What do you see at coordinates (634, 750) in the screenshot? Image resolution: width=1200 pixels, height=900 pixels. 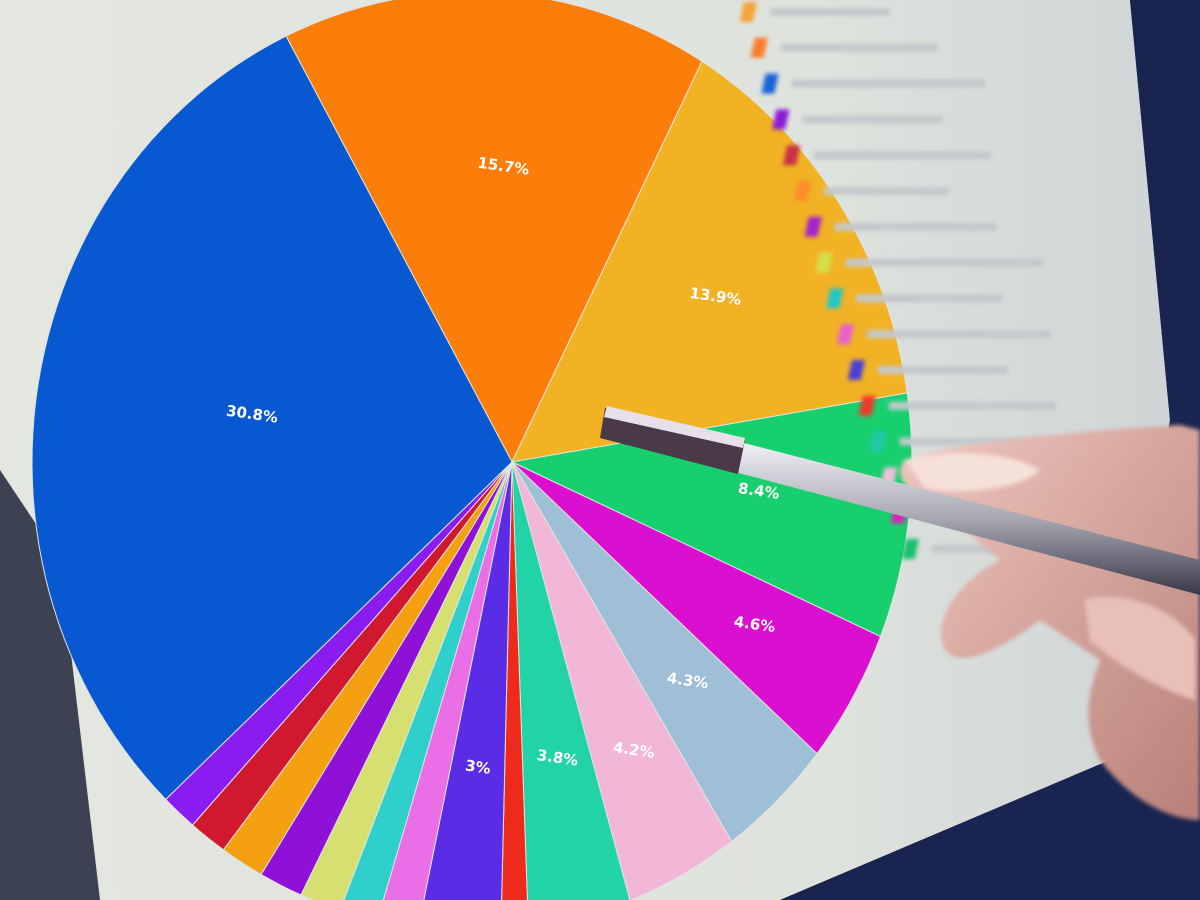 I see `slice-data-label: 4.2%` at bounding box center [634, 750].